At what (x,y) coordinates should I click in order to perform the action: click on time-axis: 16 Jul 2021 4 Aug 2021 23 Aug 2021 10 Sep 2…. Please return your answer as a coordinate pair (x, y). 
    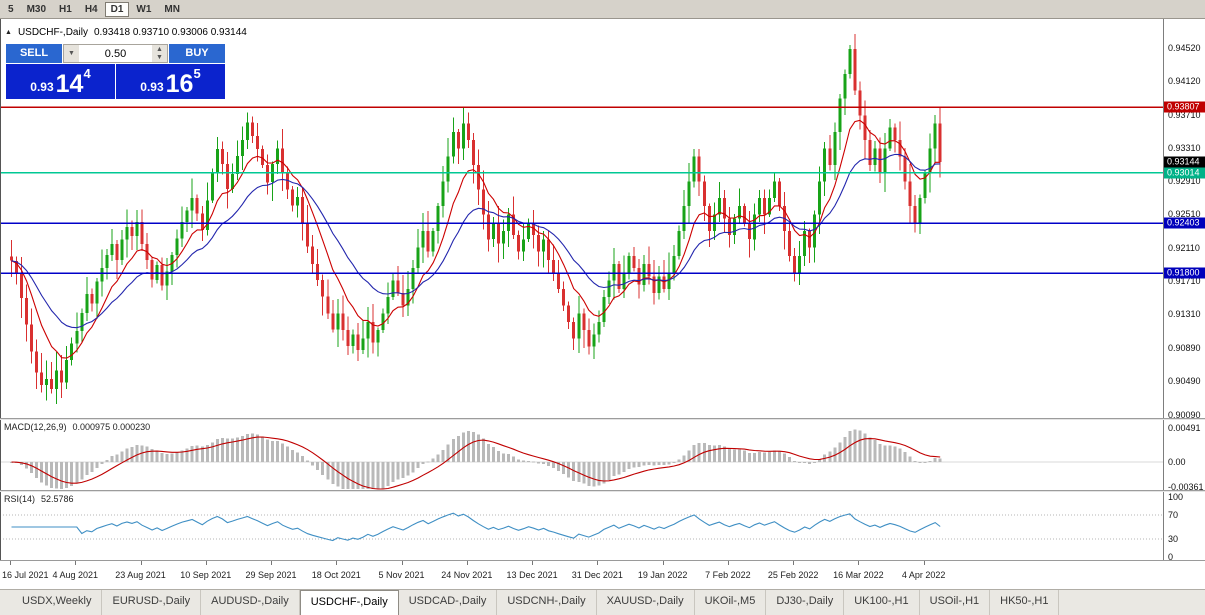
    Looking at the image, I should click on (602, 574).